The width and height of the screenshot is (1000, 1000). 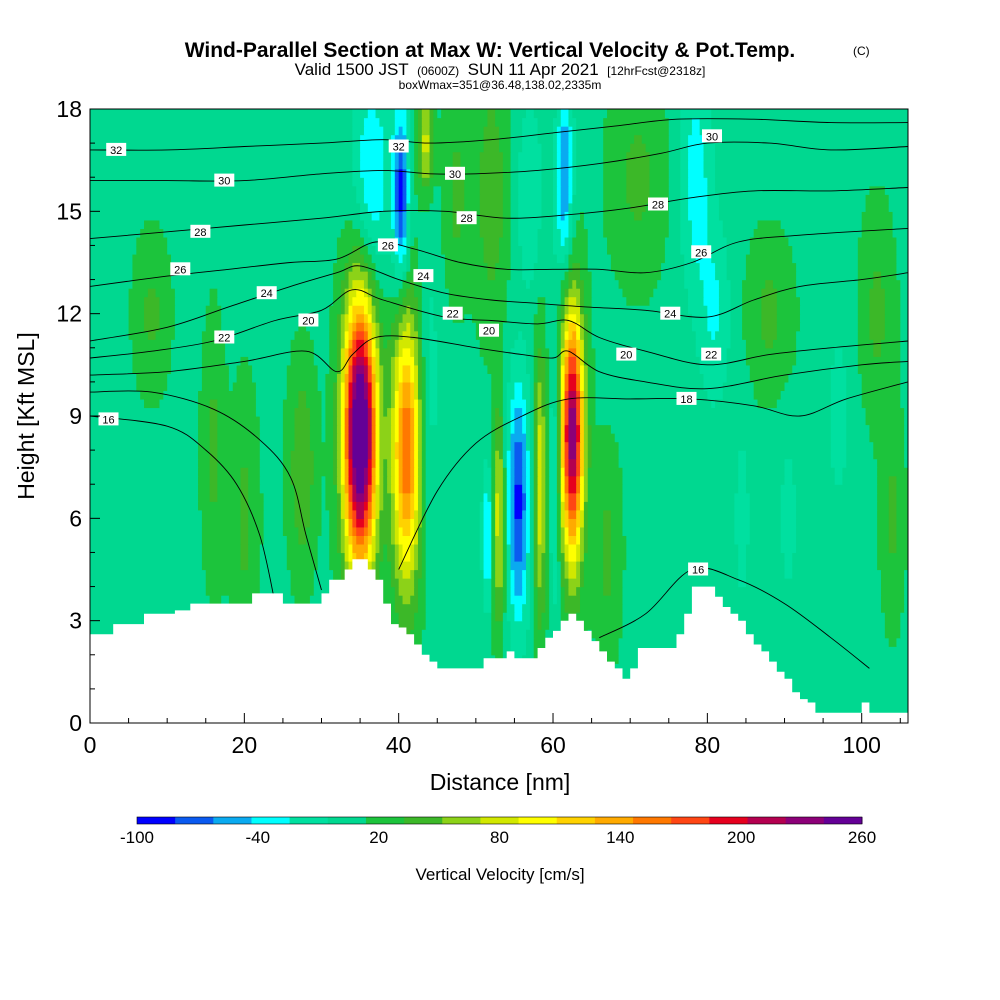 What do you see at coordinates (499, 837) in the screenshot?
I see `colorbar-tick-label: 80` at bounding box center [499, 837].